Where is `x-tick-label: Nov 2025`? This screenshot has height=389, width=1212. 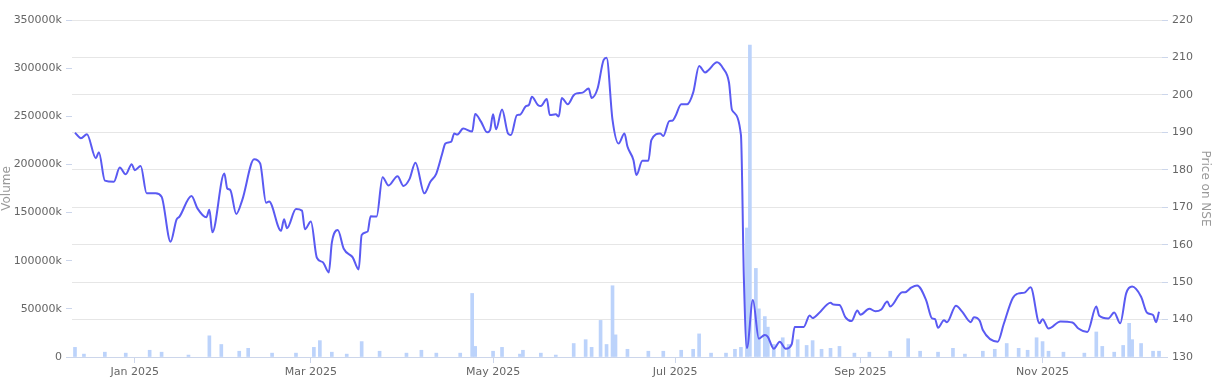
x-tick-label: Nov 2025 is located at coordinates (1043, 372).